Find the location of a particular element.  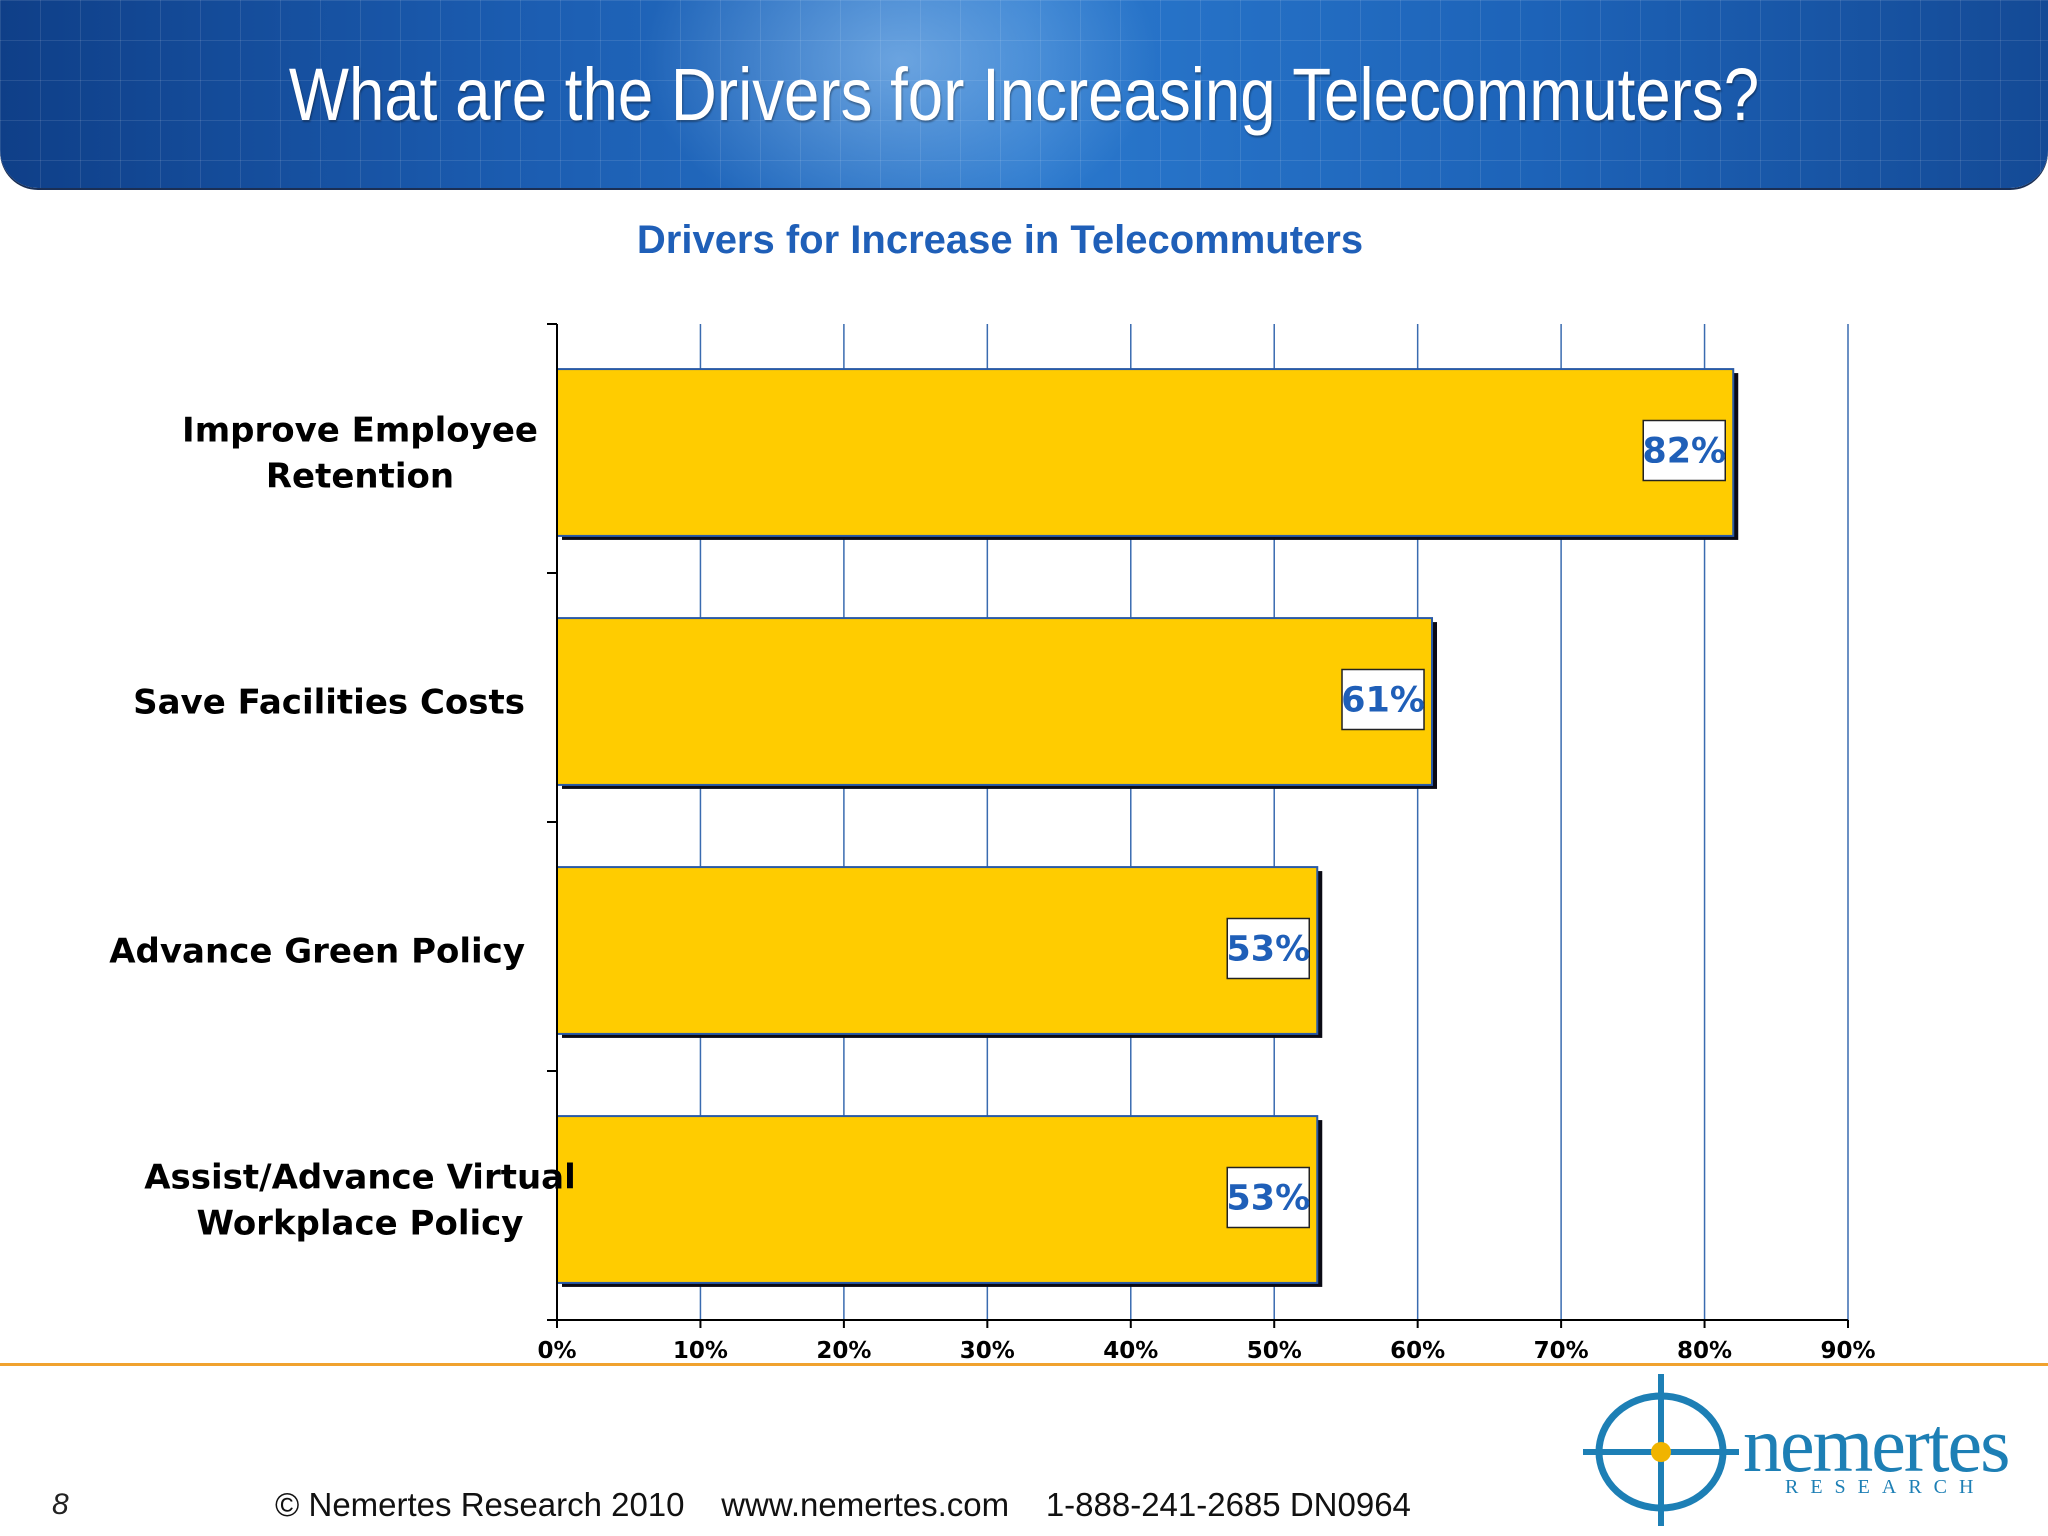

x-tick-label: 60% is located at coordinates (1417, 1351).